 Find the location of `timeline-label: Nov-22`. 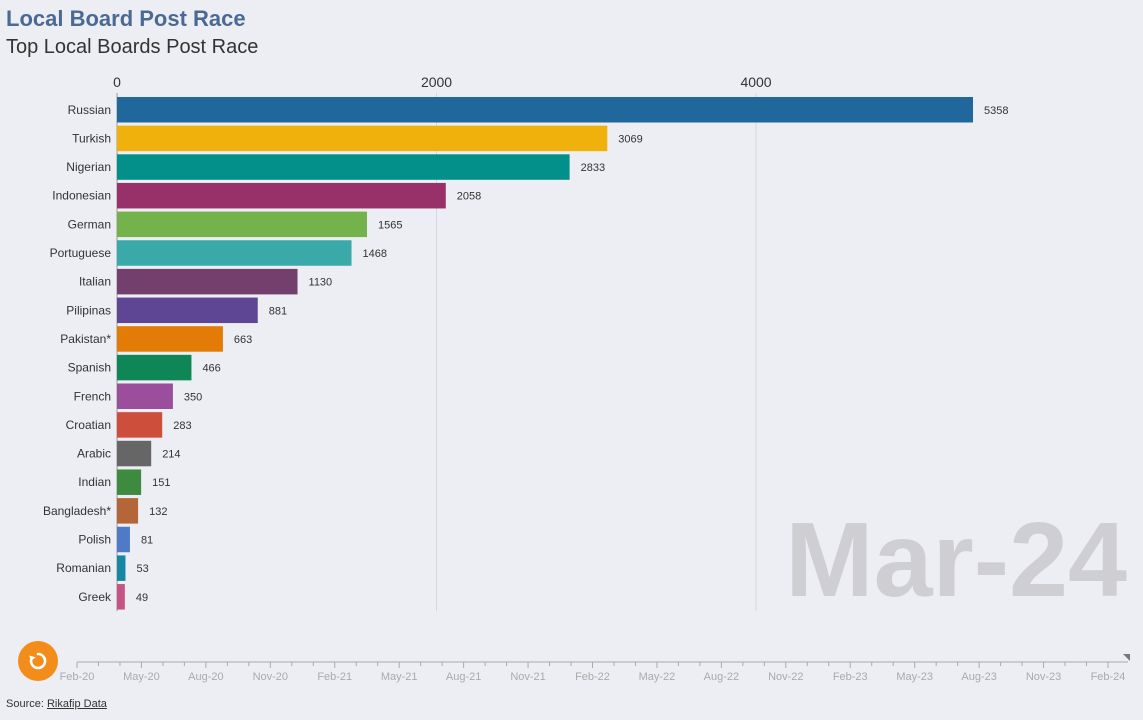

timeline-label: Nov-22 is located at coordinates (785, 677).